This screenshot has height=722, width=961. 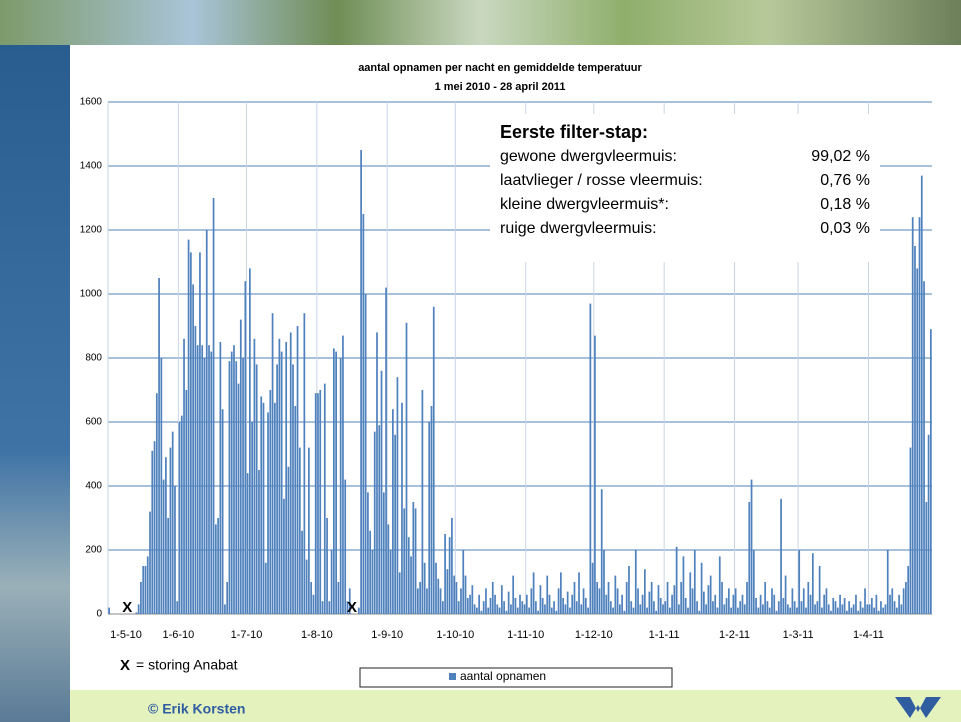 What do you see at coordinates (574, 132) in the screenshot?
I see `filter-title: Eerste filter-stap:` at bounding box center [574, 132].